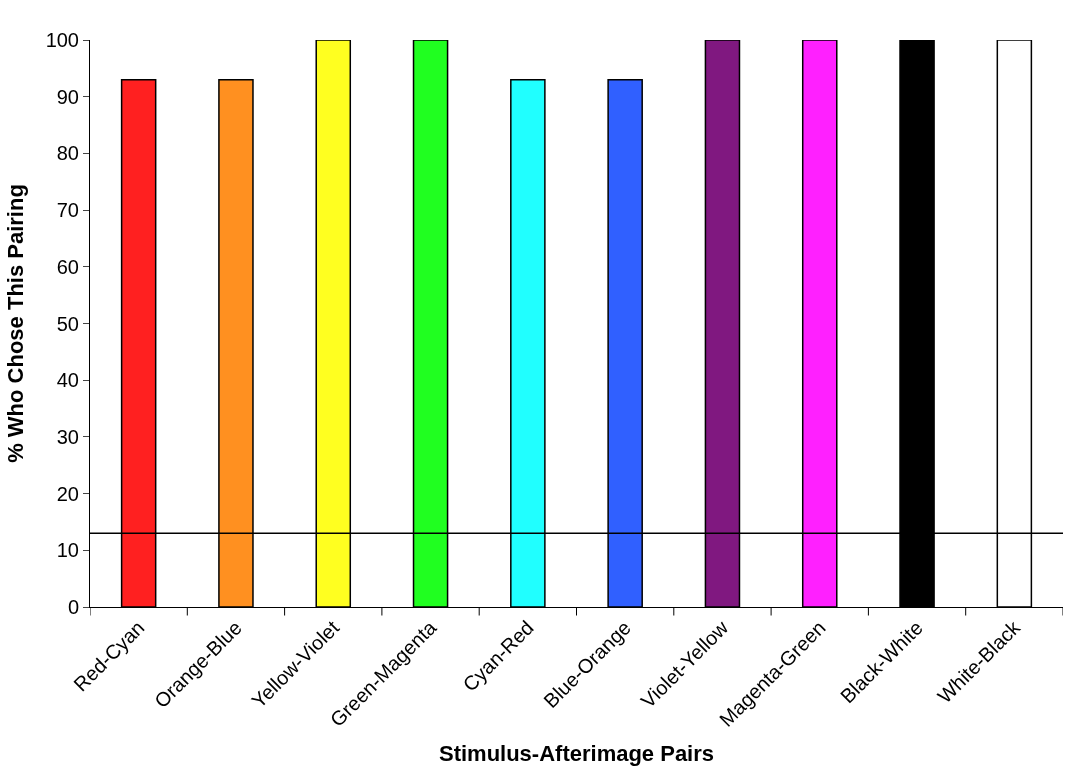 This screenshot has width=1083, height=773. What do you see at coordinates (67, 266) in the screenshot?
I see `y-tick-label: 60` at bounding box center [67, 266].